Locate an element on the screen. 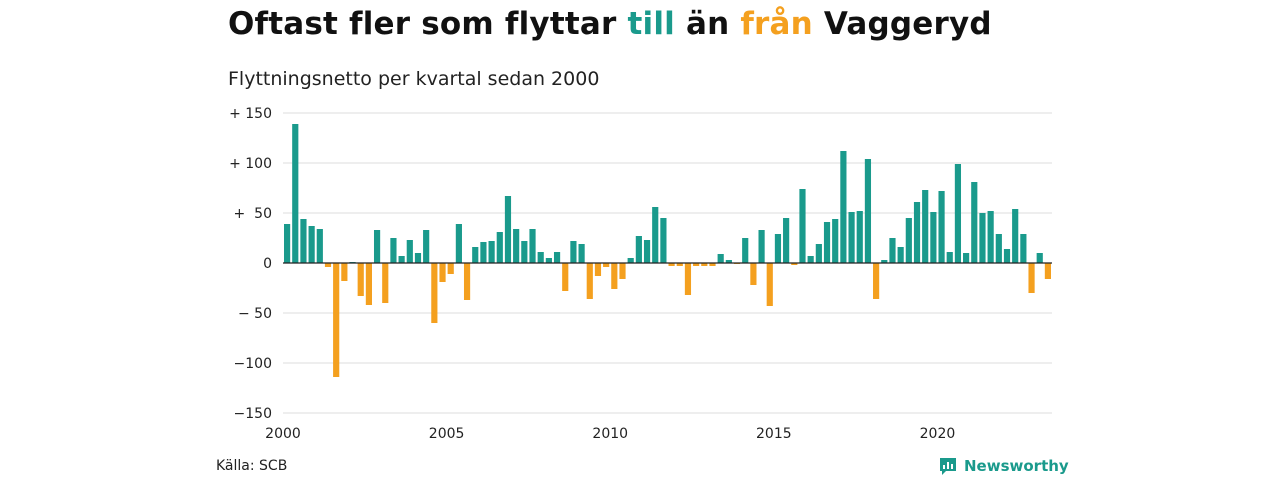 This screenshot has height=480, width=1280. y-tick-label: + 150 is located at coordinates (250, 114).